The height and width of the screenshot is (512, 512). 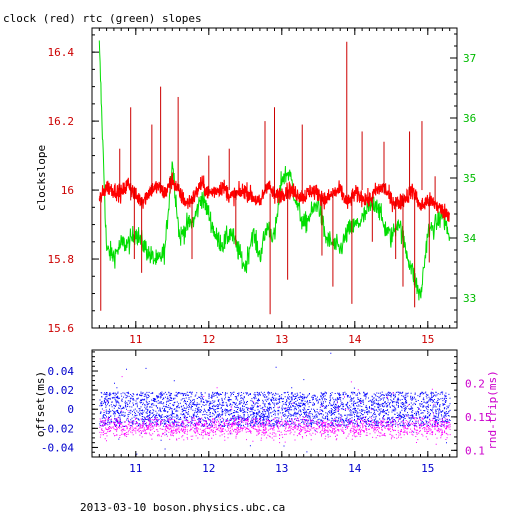 I want to click on top-left-axis: 15.6 15.8 16 16.2 16.4, so click(x=73, y=184).